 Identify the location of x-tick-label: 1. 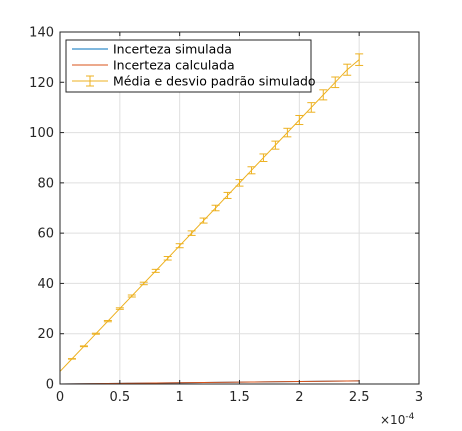
(180, 397).